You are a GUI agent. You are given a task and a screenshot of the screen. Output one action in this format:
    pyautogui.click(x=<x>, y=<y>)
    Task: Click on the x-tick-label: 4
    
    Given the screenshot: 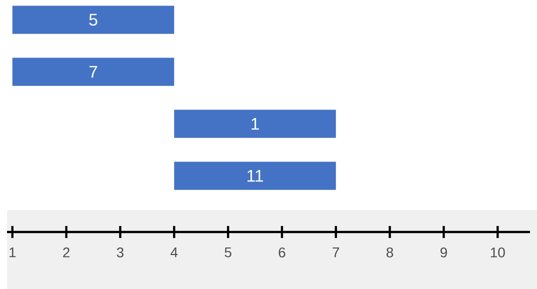 What is the action you would take?
    pyautogui.click(x=174, y=253)
    